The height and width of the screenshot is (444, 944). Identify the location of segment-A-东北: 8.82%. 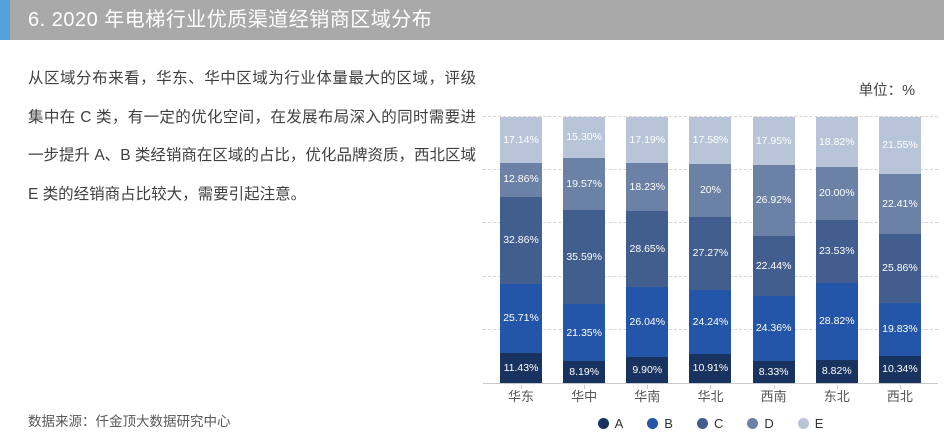
(836, 371).